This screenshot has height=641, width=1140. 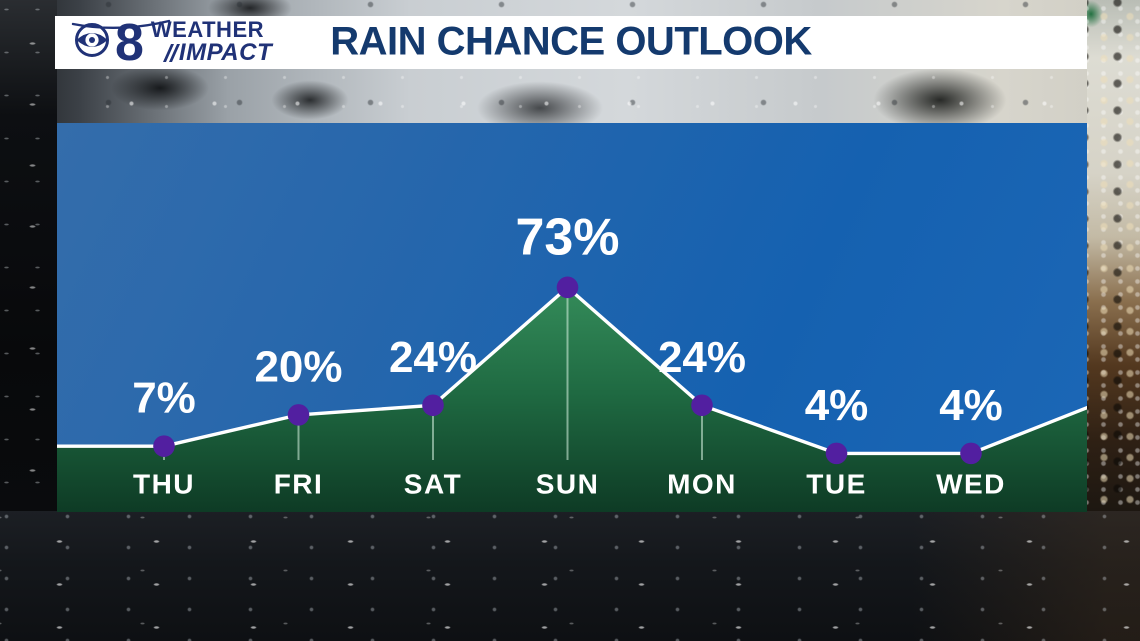 I want to click on day-label-thu: THU, so click(x=164, y=484).